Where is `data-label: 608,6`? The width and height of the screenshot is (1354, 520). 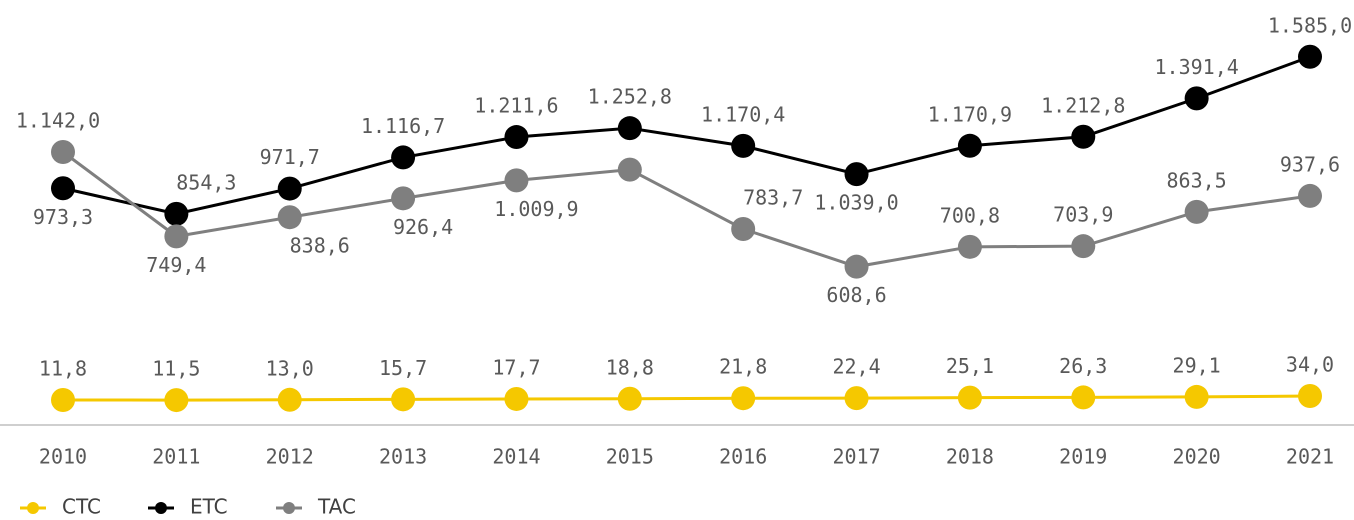
data-label: 608,6 is located at coordinates (856, 295).